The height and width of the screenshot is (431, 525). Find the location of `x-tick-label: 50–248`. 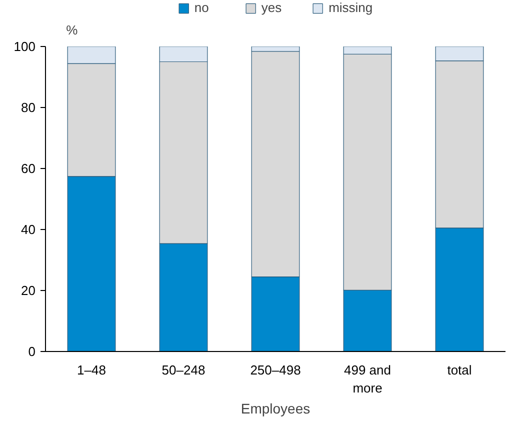

x-tick-label: 50–248 is located at coordinates (184, 370).